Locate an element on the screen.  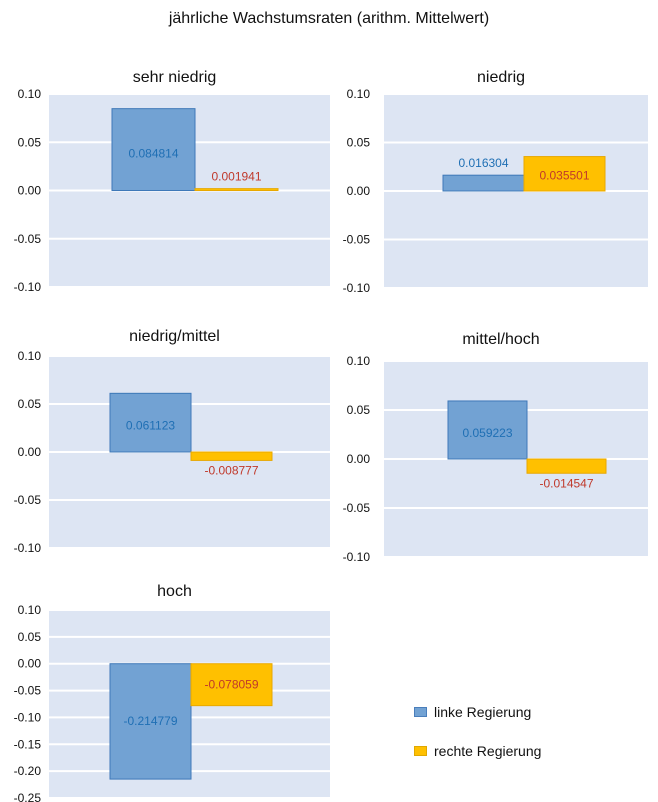
data-label: 0.084814 is located at coordinates (153, 154).